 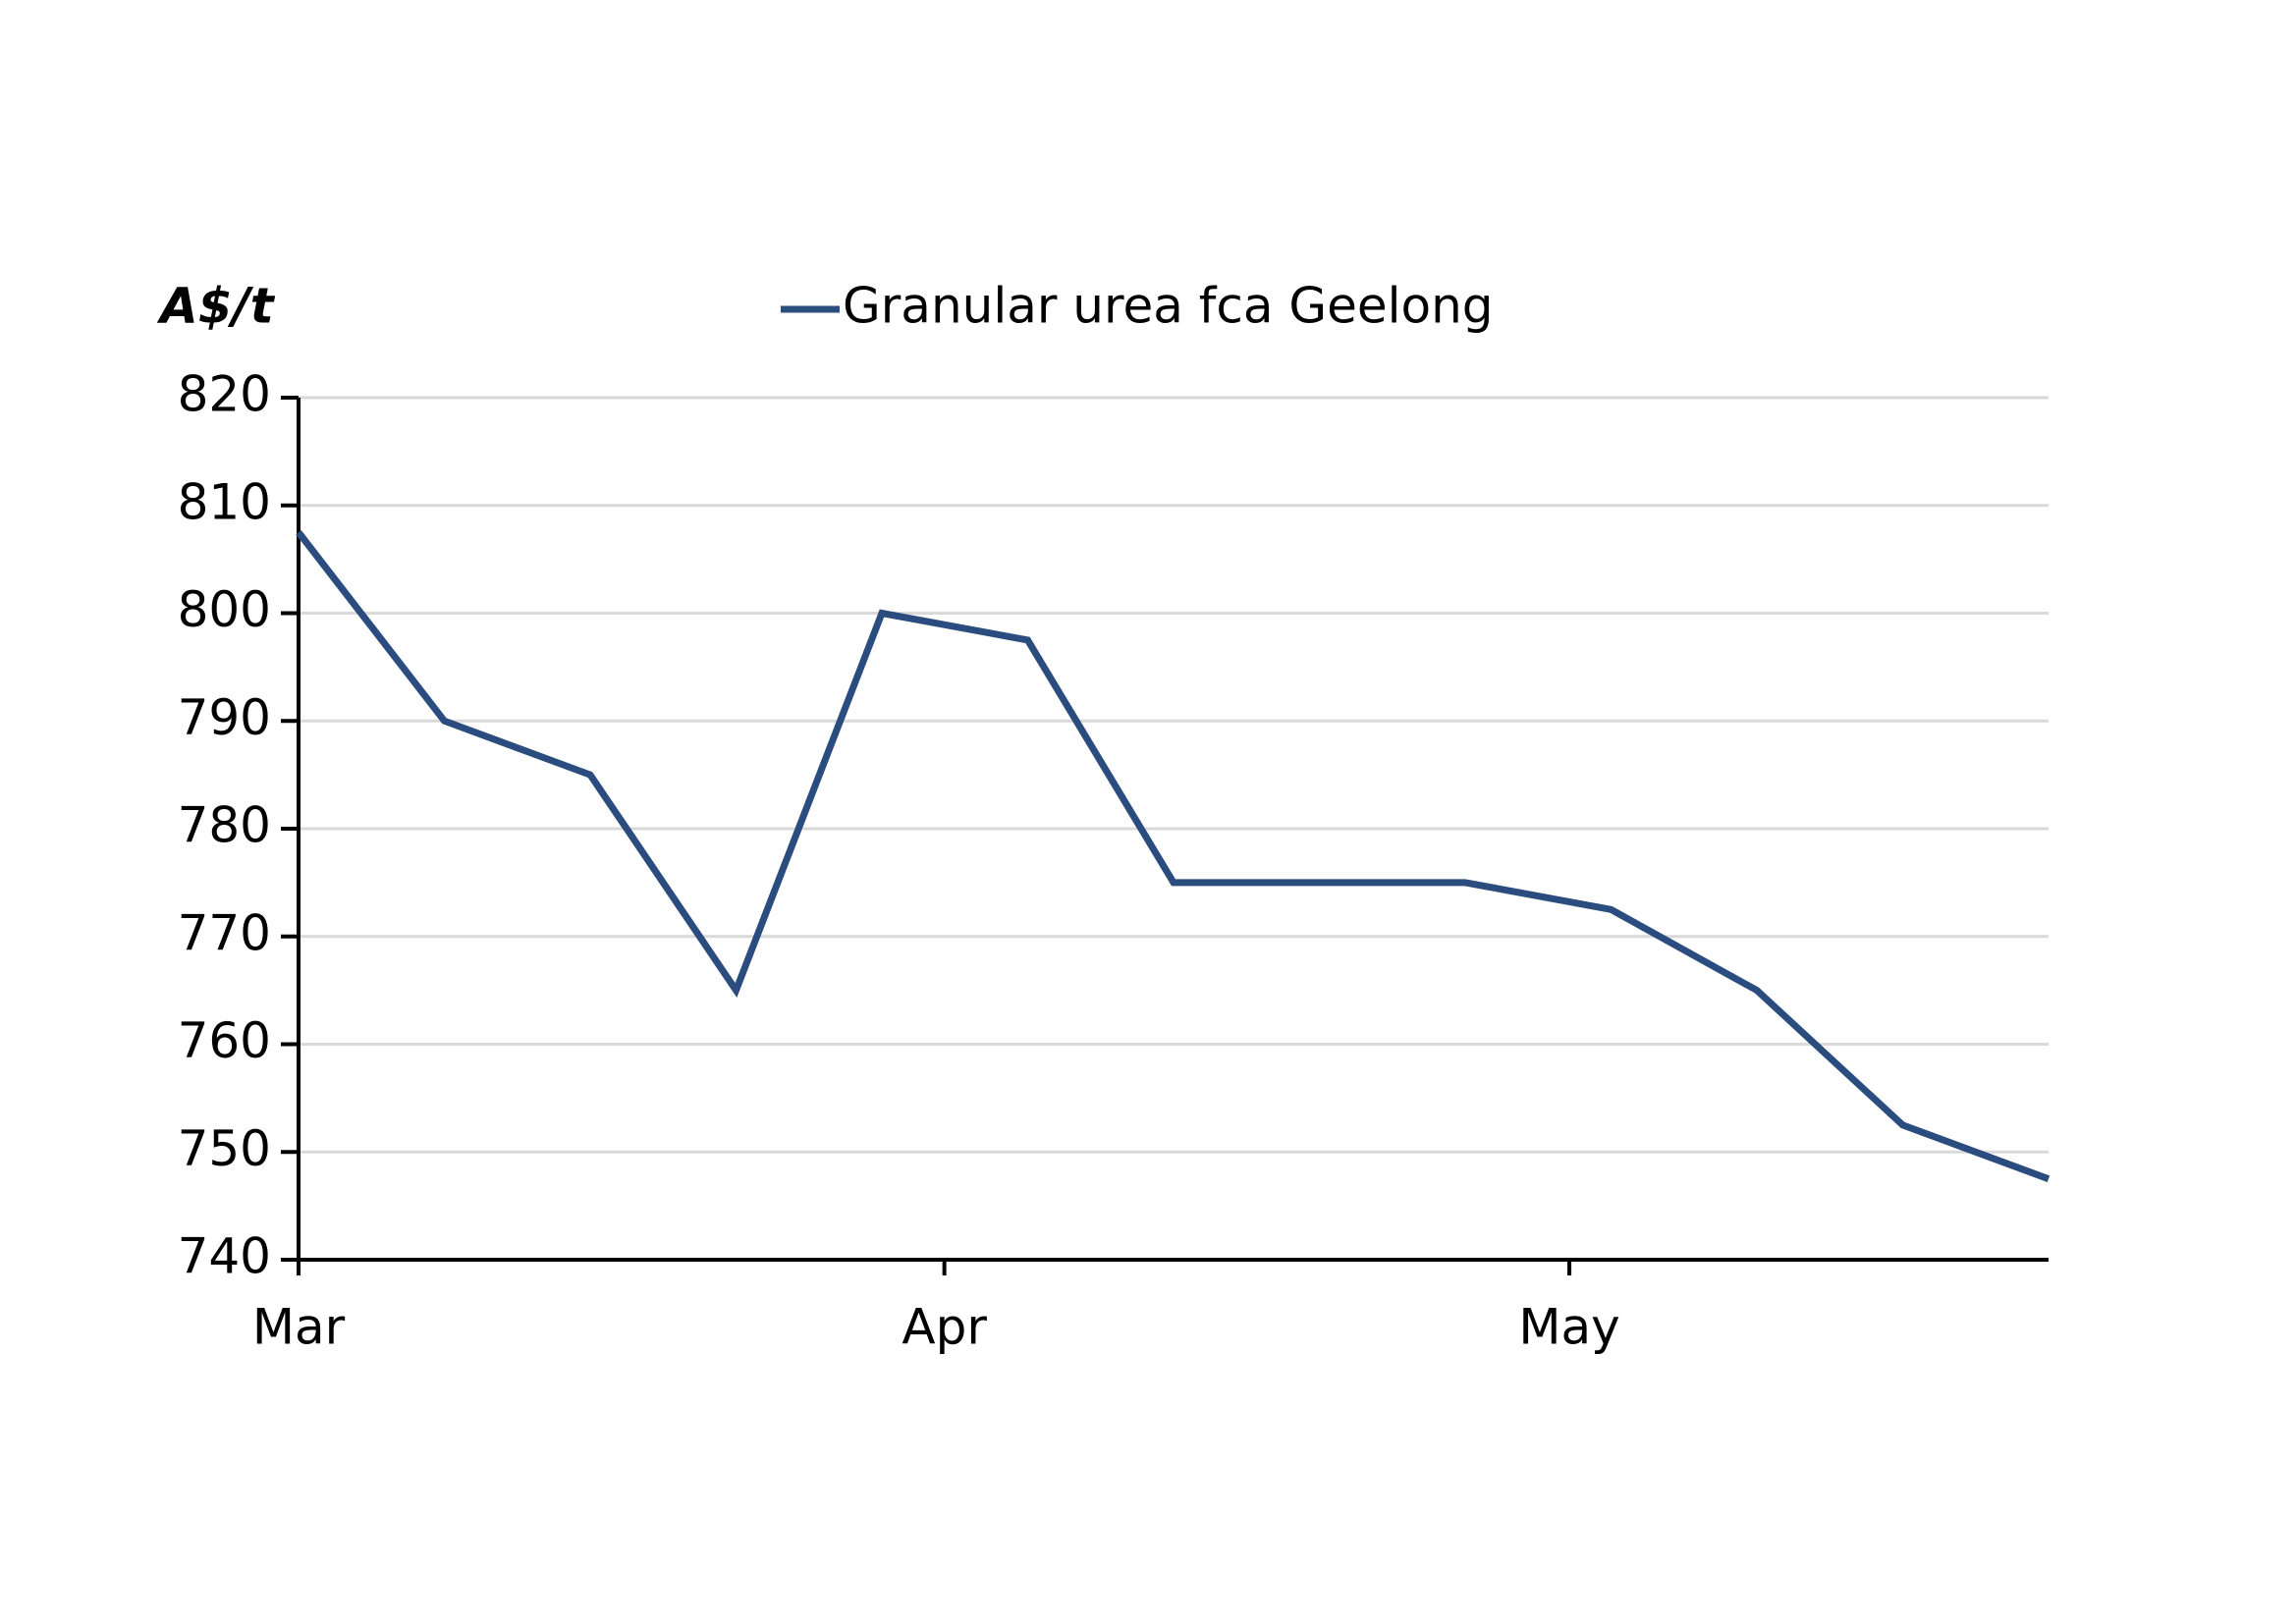 I want to click on y-tick-label: 780, so click(x=224, y=825).